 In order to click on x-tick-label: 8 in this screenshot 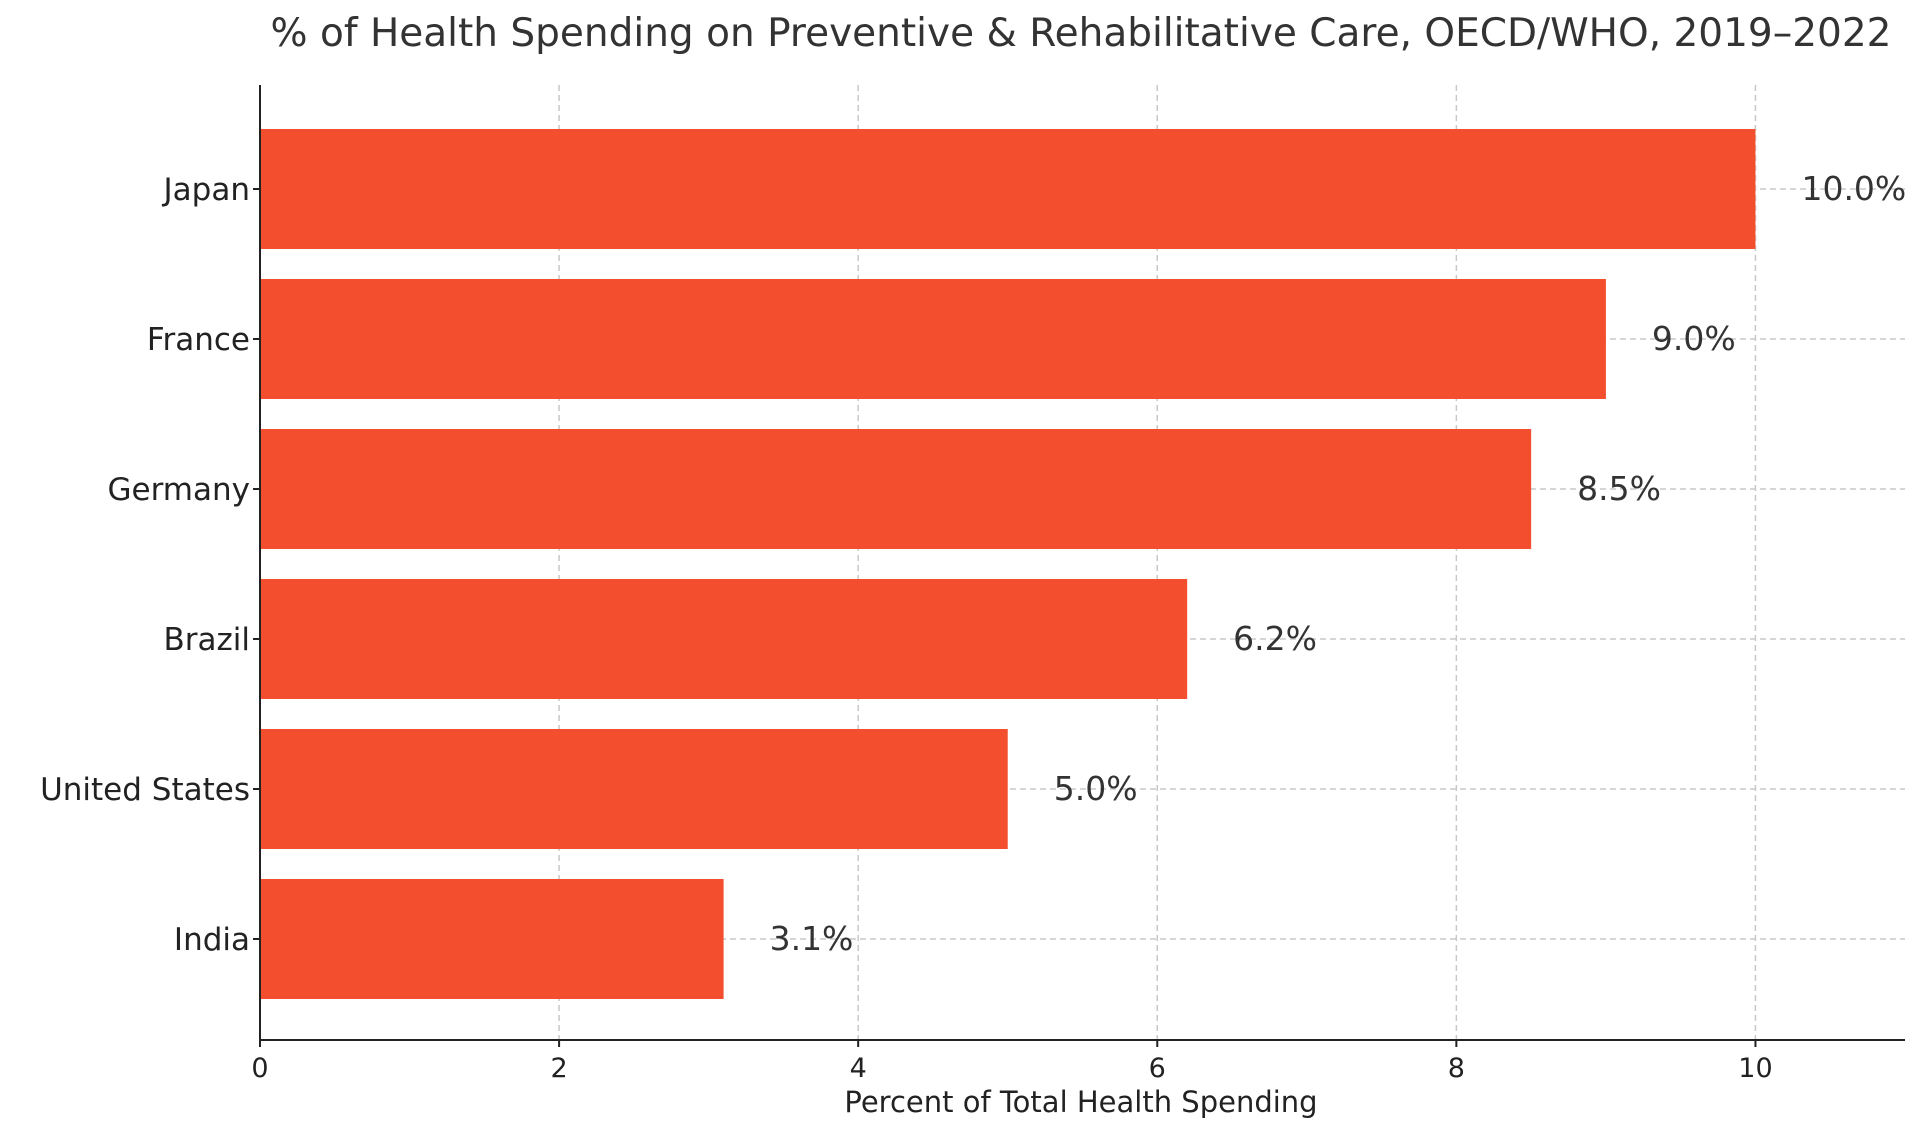, I will do `click(1456, 1068)`.